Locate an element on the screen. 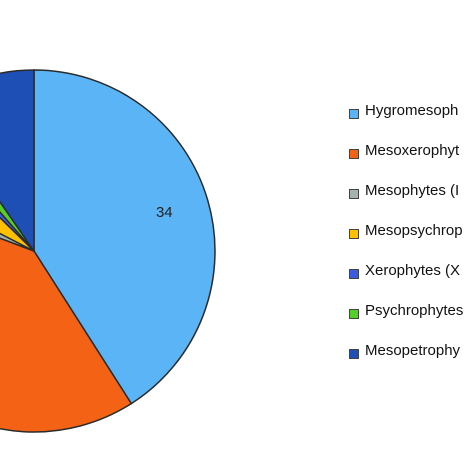 This screenshot has width=474, height=474. legend-item-2: Mesoxerophyt is located at coordinates (411, 158).